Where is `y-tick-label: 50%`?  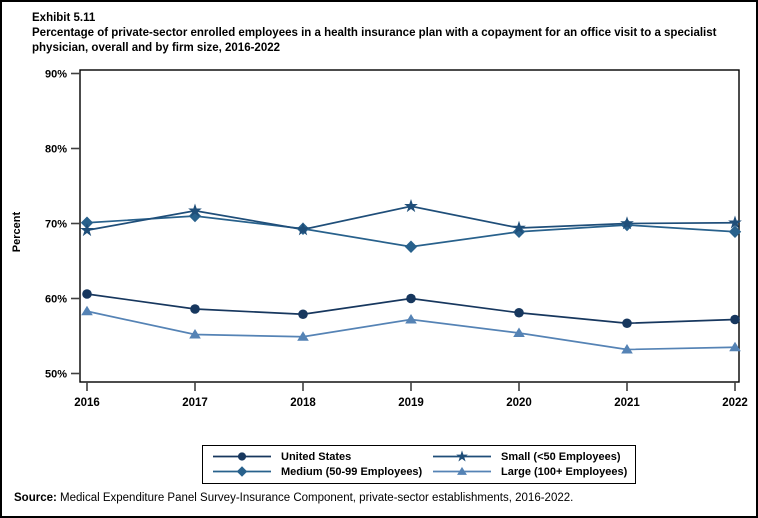 y-tick-label: 50% is located at coordinates (56, 375).